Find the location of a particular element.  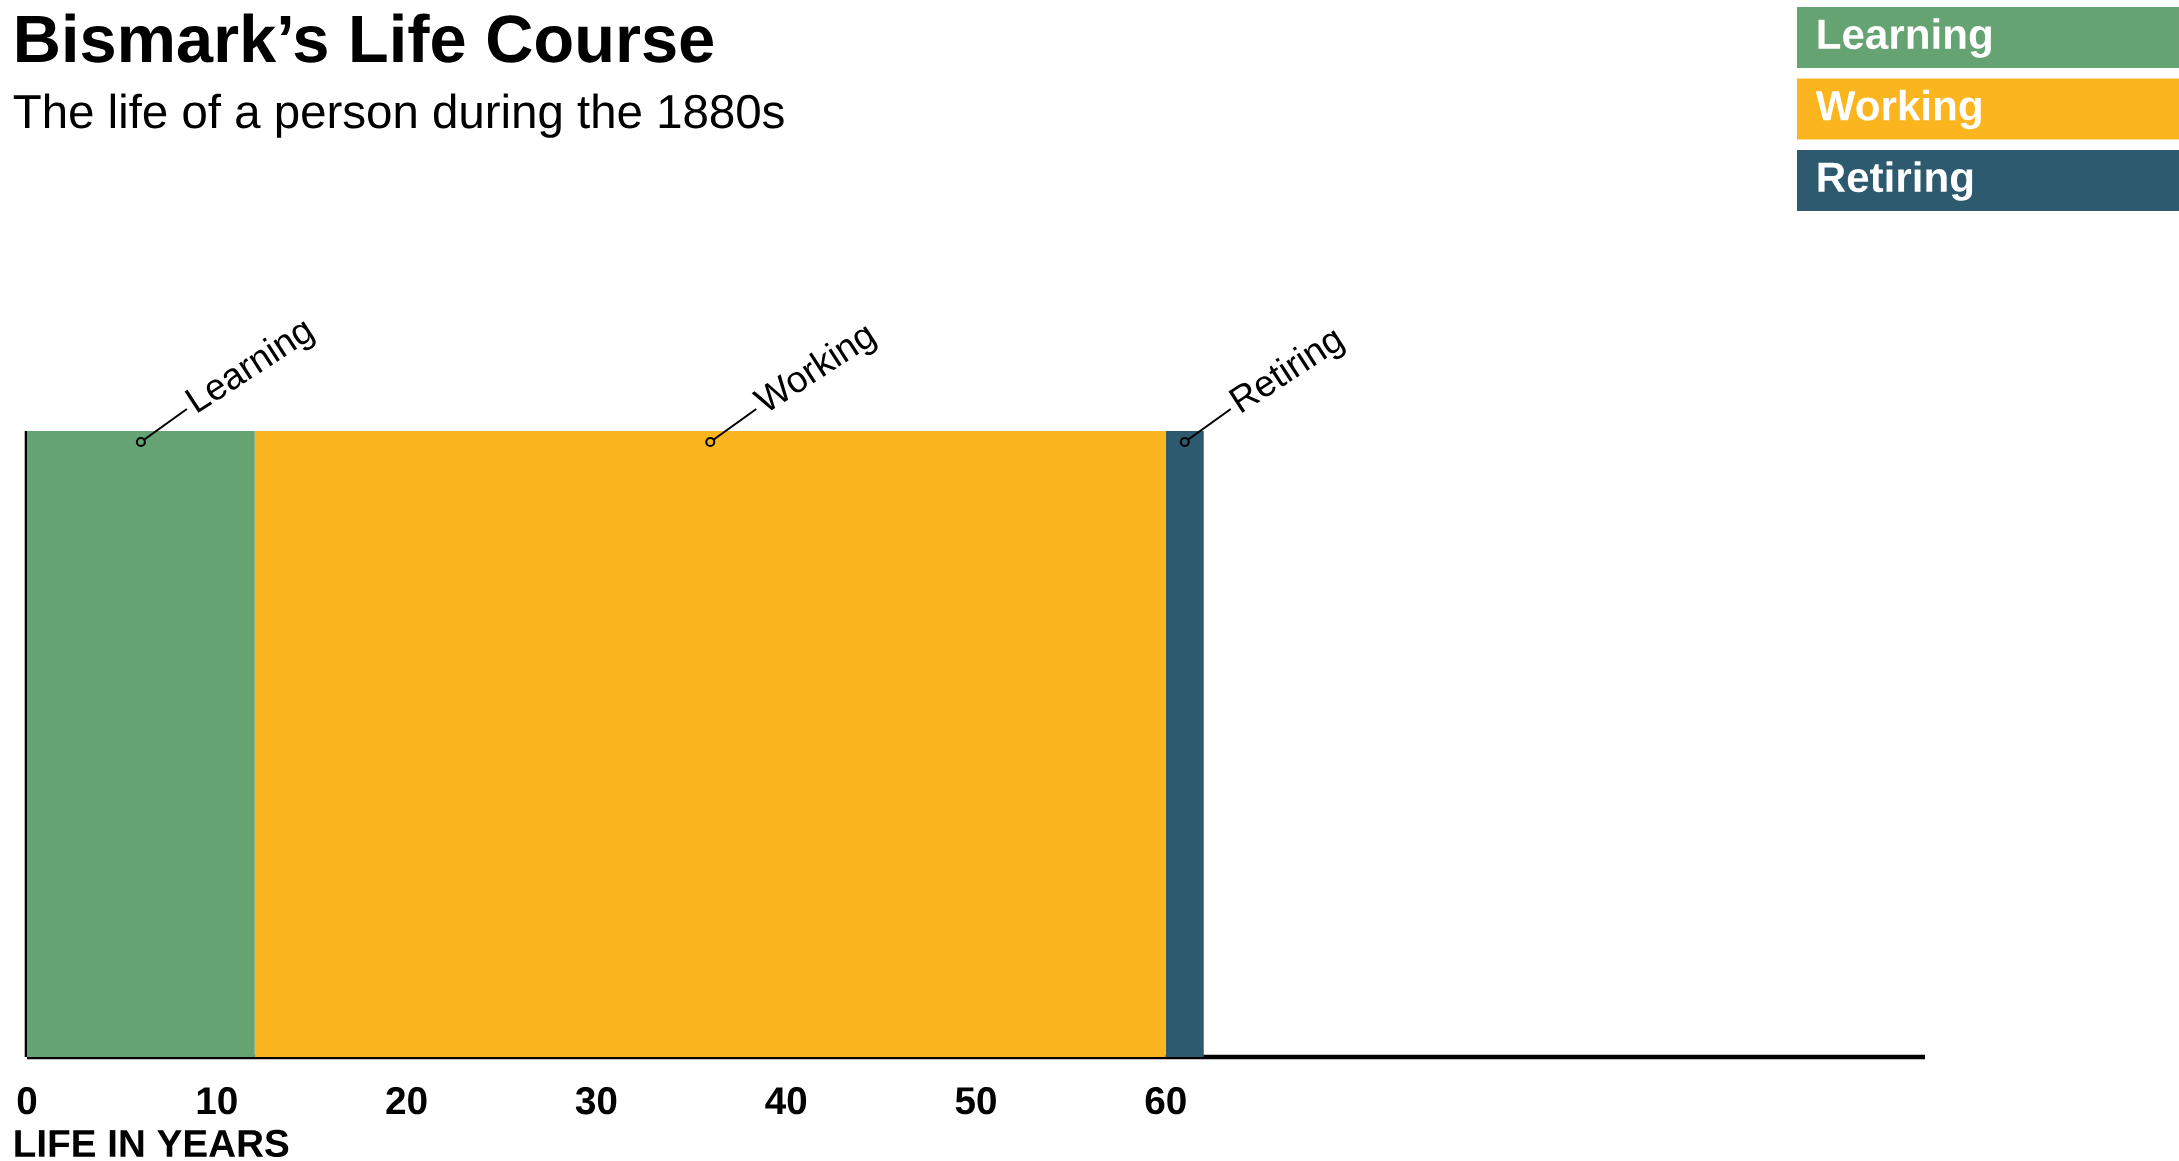

text: Retiring is located at coordinates (1895, 181).